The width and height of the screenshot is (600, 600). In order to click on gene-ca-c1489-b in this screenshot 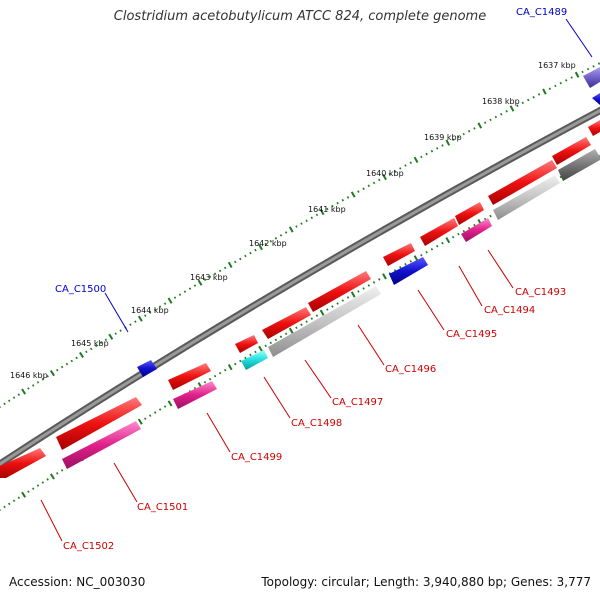, I will do `click(596, 99)`.